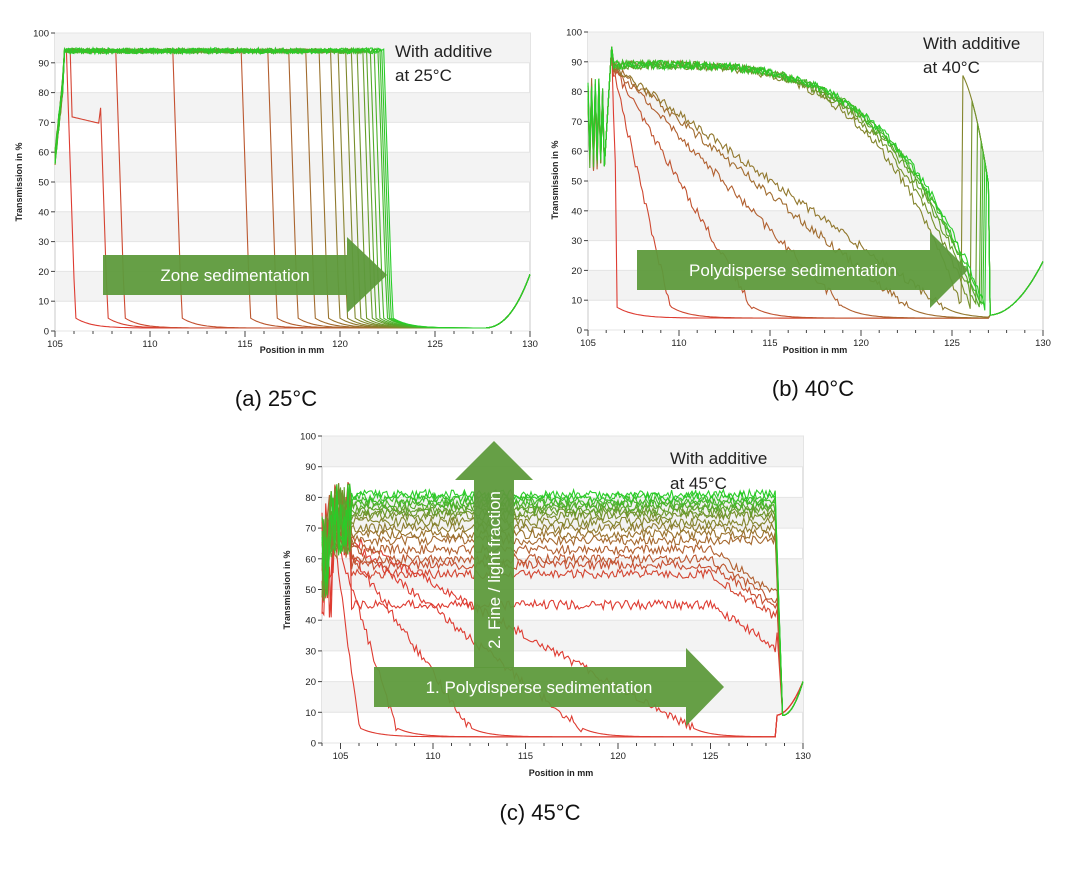  Describe the element at coordinates (813, 388) in the screenshot. I see `caption-b: (b) 40°C` at that location.